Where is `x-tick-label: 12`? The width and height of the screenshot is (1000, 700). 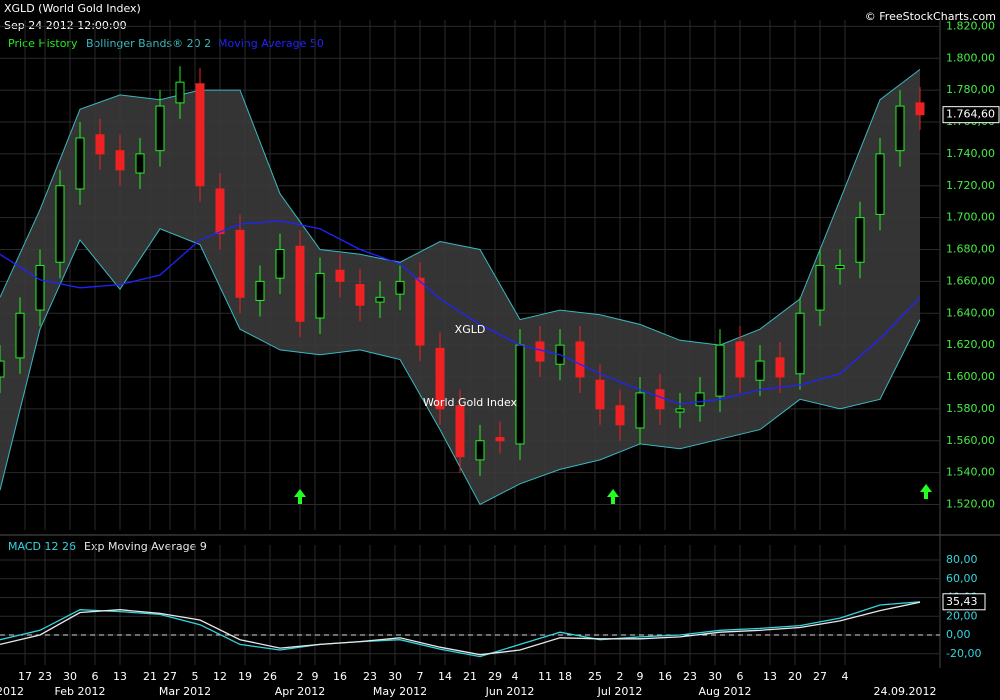 x-tick-label: 12 is located at coordinates (220, 676).